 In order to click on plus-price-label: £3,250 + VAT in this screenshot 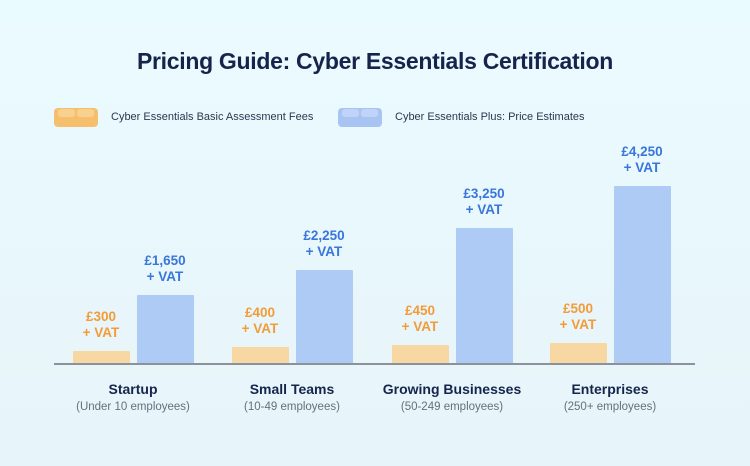, I will do `click(484, 202)`.